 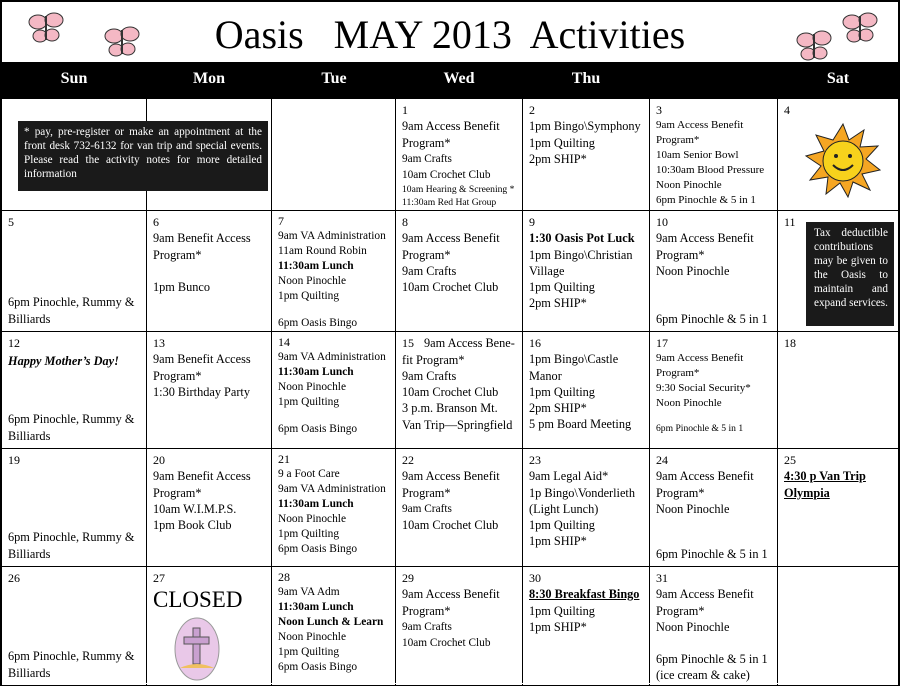 What do you see at coordinates (197, 649) in the screenshot?
I see `cross-icon` at bounding box center [197, 649].